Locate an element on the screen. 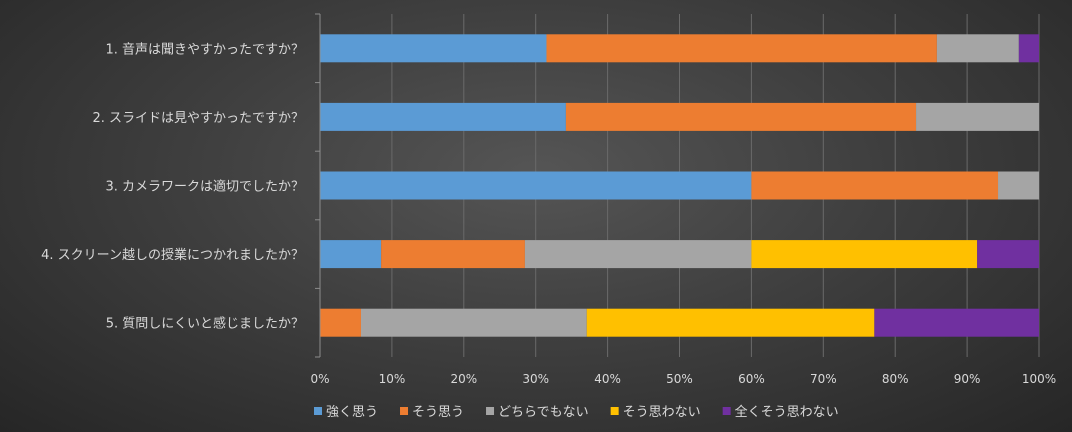 The height and width of the screenshot is (432, 1072). x-tick-label: 80% is located at coordinates (895, 379).